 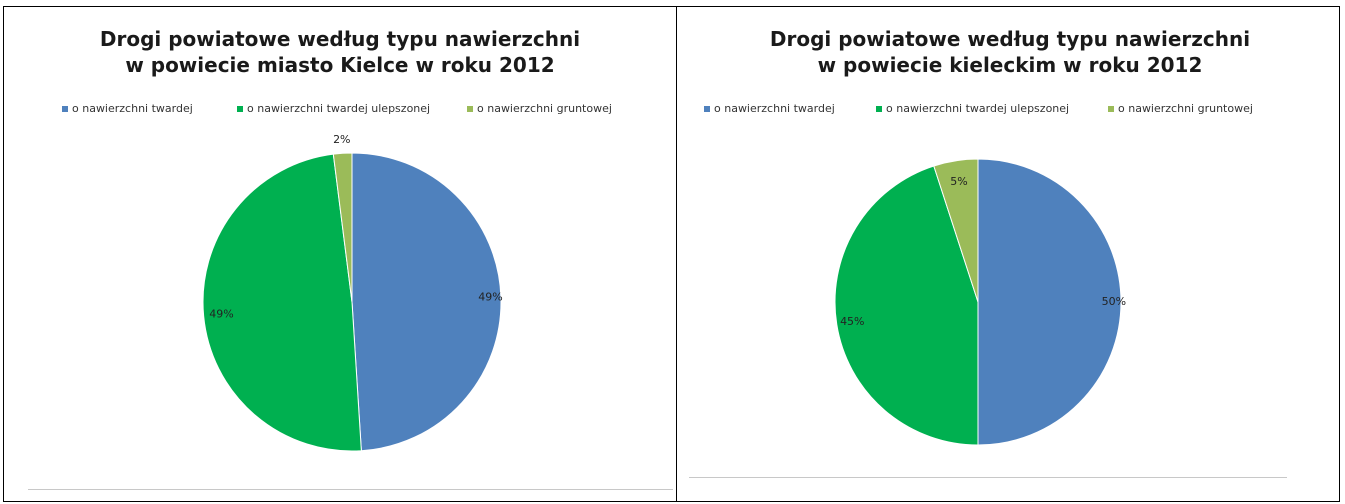 I want to click on pie-chart-kielce: 49% 49% 2%, so click(x=352, y=292).